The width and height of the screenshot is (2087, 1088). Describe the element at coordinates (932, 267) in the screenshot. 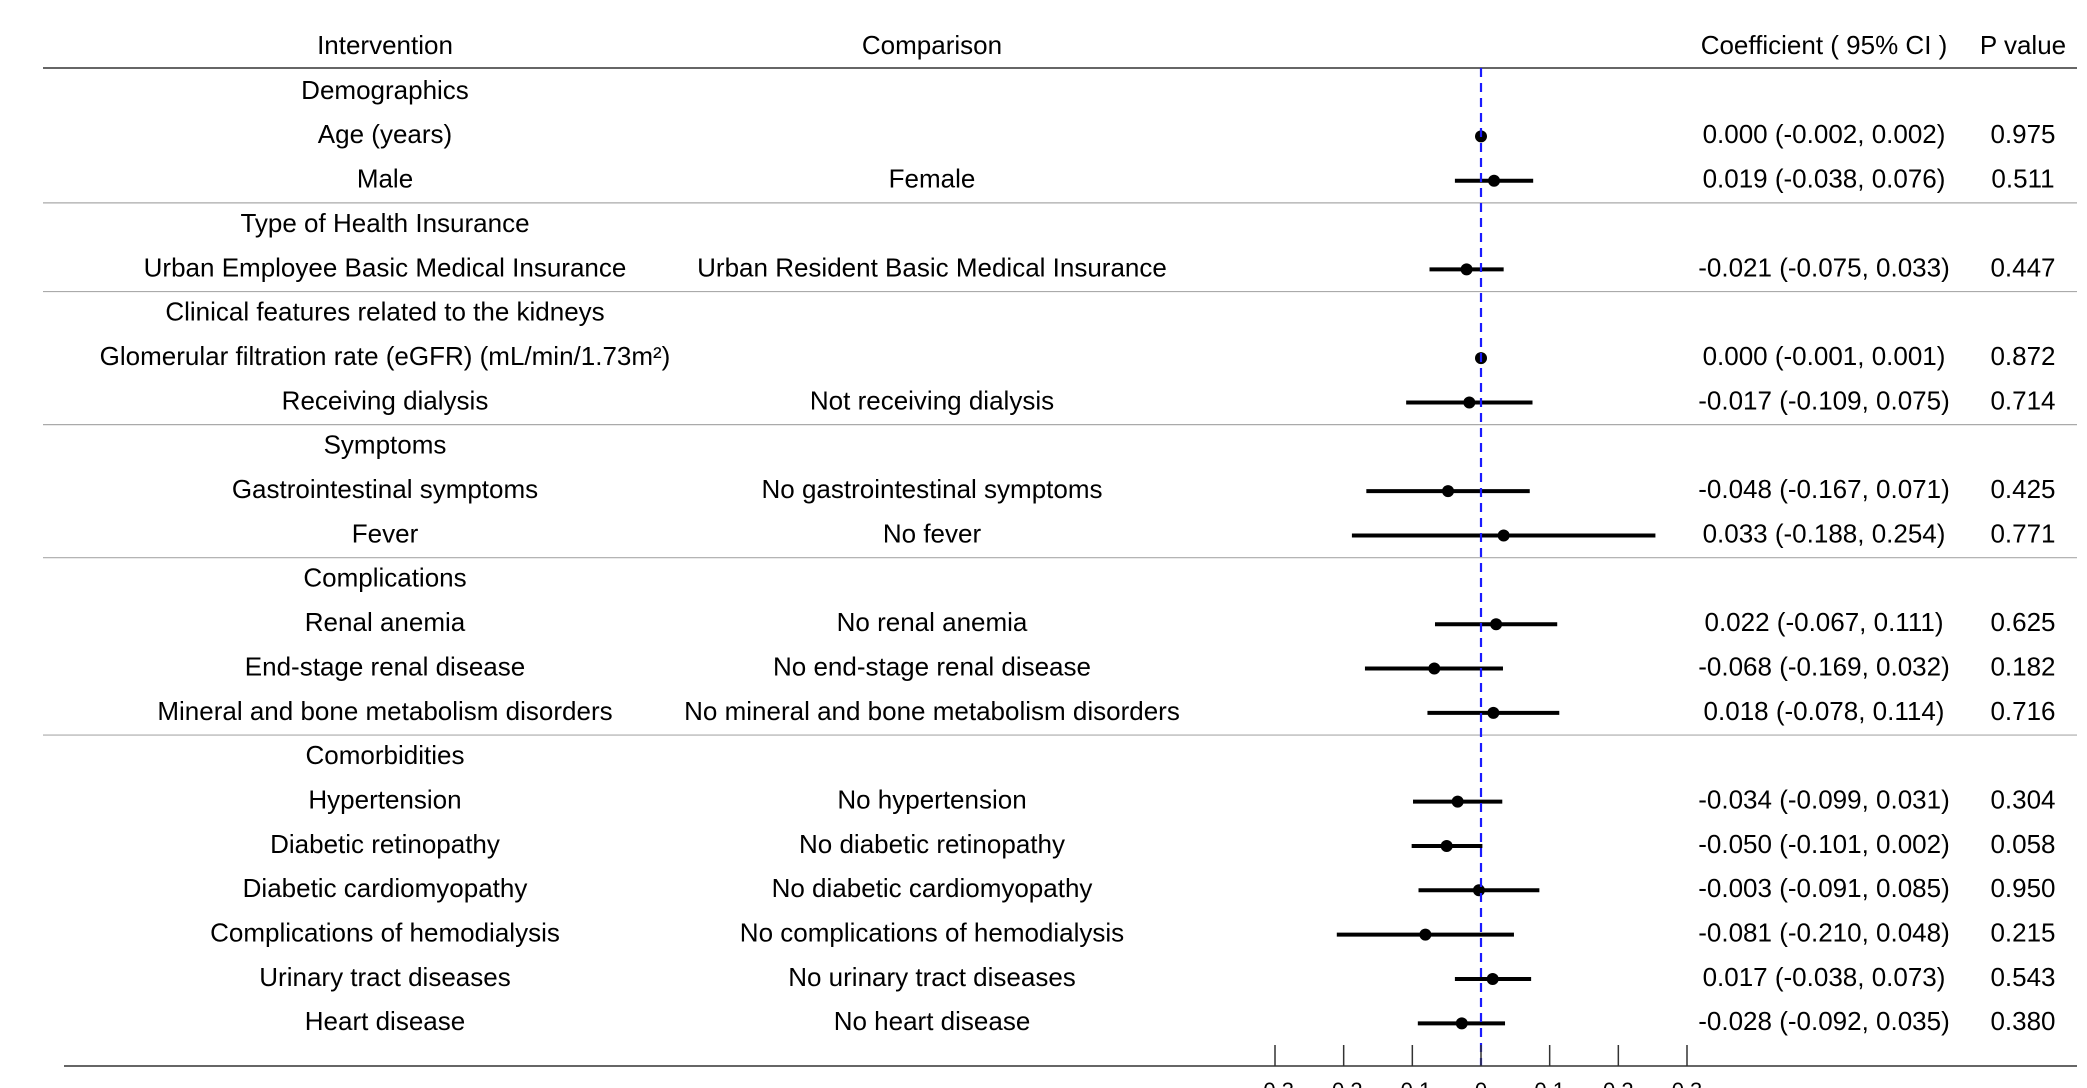

I see `comparison: Urban Resident Basic Medical Insurance` at that location.